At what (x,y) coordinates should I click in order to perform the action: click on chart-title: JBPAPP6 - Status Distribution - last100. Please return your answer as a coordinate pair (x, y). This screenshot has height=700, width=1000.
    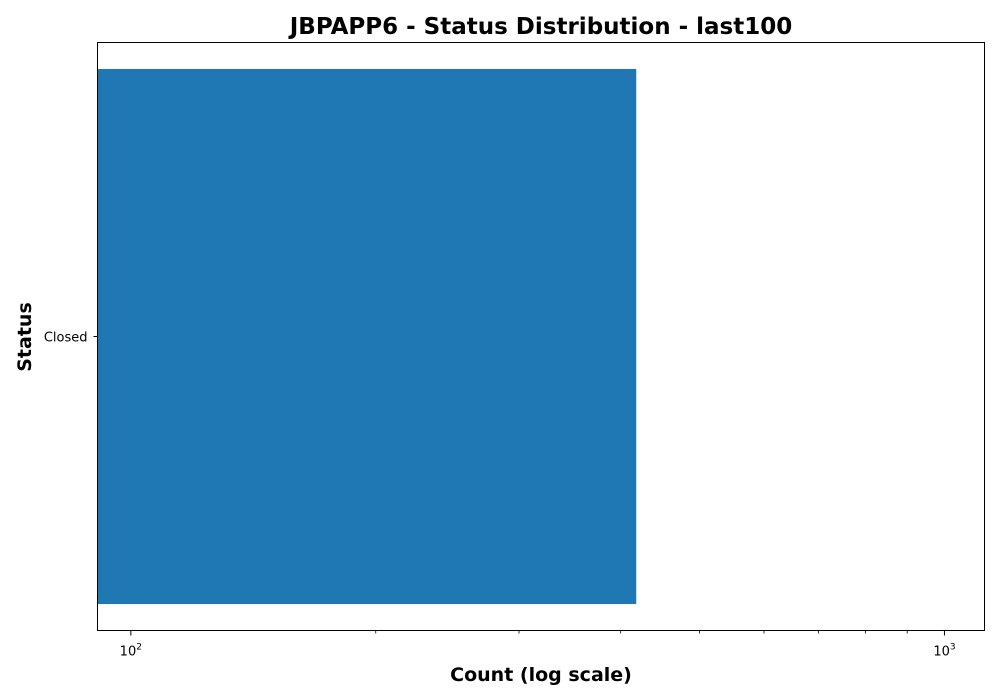
    Looking at the image, I should click on (540, 27).